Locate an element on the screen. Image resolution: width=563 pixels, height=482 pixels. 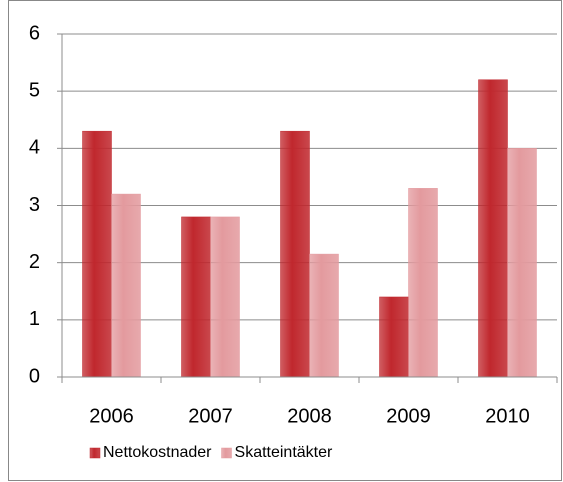
y-tick-label: 0 is located at coordinates (34, 376).